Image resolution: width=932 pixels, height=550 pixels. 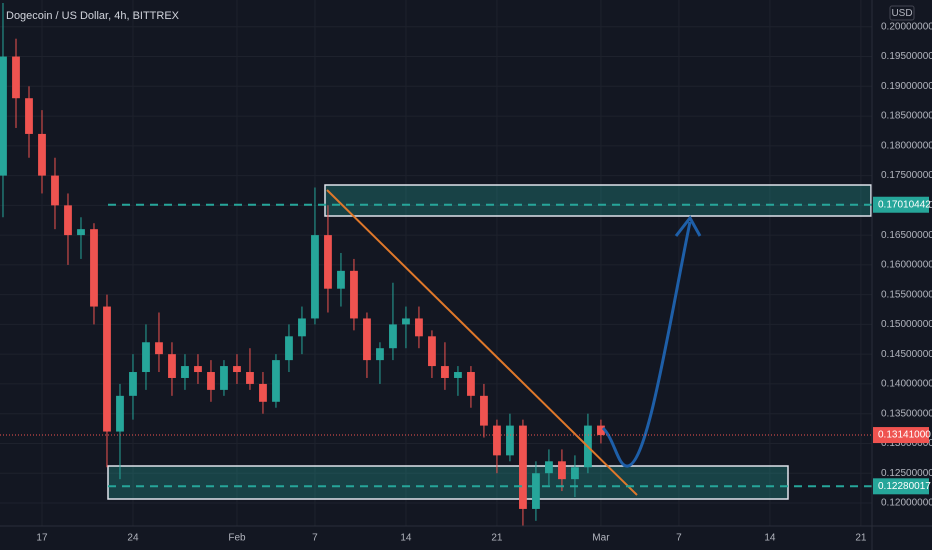 What do you see at coordinates (906, 324) in the screenshot?
I see `y-tick-label: 0.15000000` at bounding box center [906, 324].